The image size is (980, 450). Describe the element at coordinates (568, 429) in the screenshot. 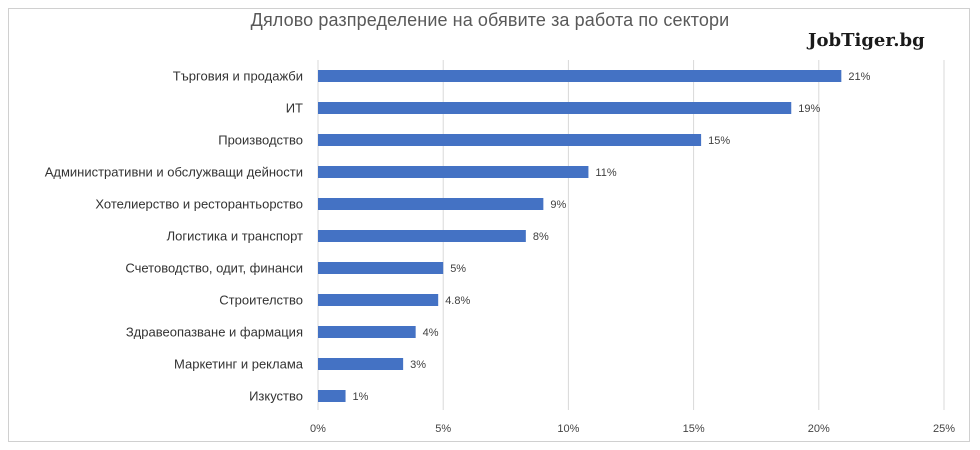

I see `x-tick-label: 10%` at that location.